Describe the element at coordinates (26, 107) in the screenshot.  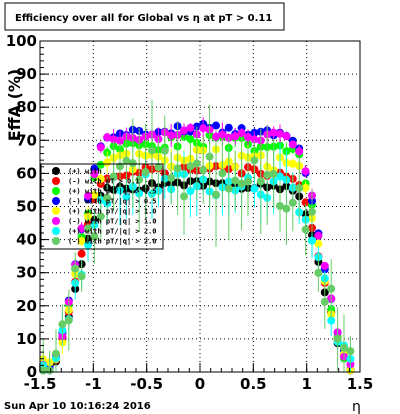
I see `y-tick-label: 80` at that location.